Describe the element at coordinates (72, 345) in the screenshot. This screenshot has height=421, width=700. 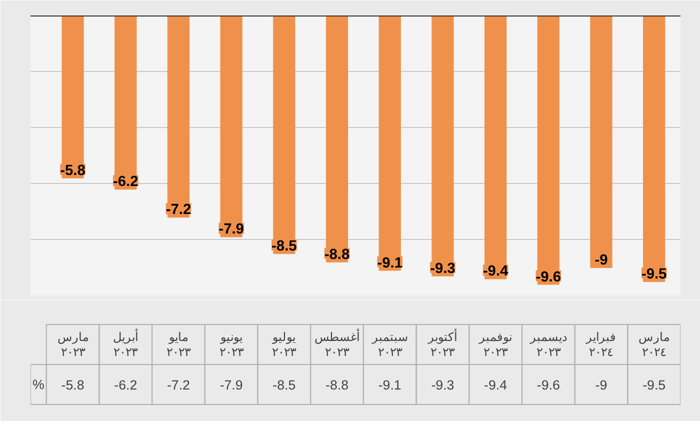
I see `x-tick-label: مارس ٢٠٢٣` at that location.